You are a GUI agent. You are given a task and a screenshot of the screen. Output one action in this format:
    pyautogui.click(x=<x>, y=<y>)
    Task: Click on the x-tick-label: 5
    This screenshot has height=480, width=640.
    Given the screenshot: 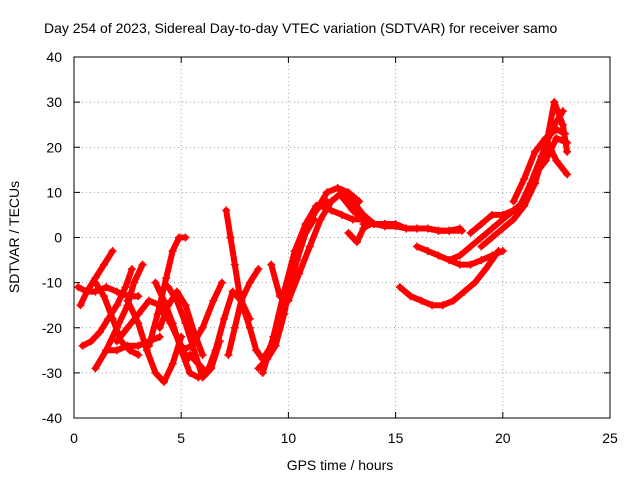 What is the action you would take?
    pyautogui.click(x=181, y=438)
    